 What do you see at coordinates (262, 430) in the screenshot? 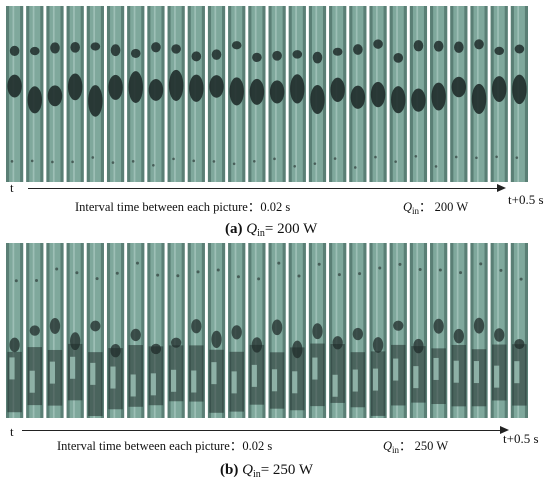
I see `time-arrow-line-b` at bounding box center [262, 430].